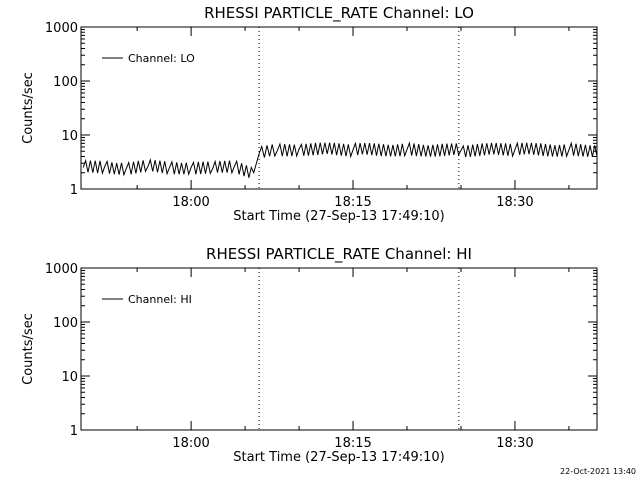  Describe the element at coordinates (339, 254) in the screenshot. I see `chart-title: RHESSI PARTICLE_RATE Channel: HI` at that location.